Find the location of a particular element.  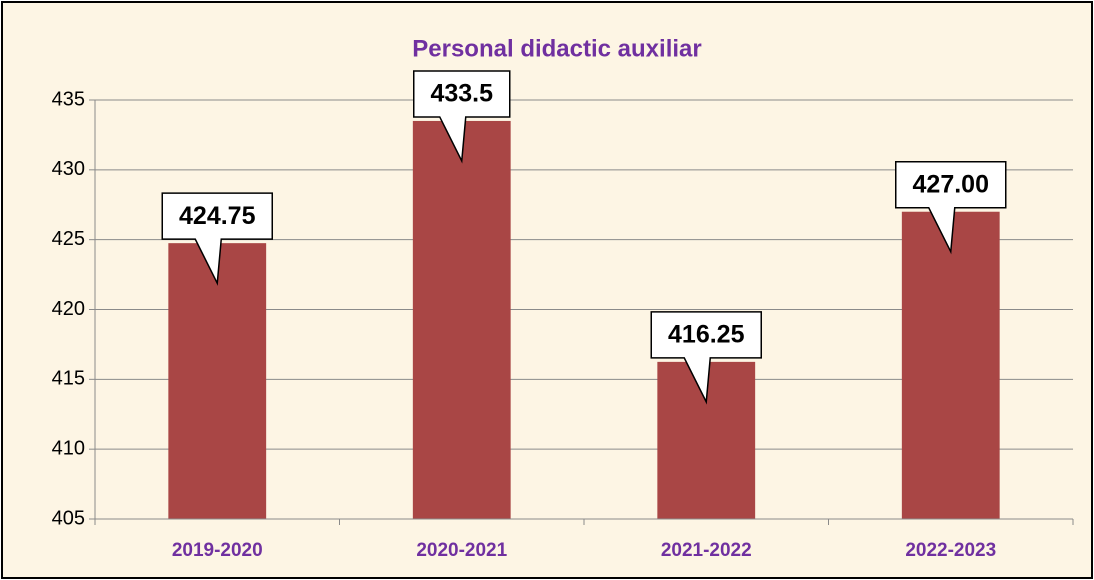

value-label: 424.75 is located at coordinates (217, 216).